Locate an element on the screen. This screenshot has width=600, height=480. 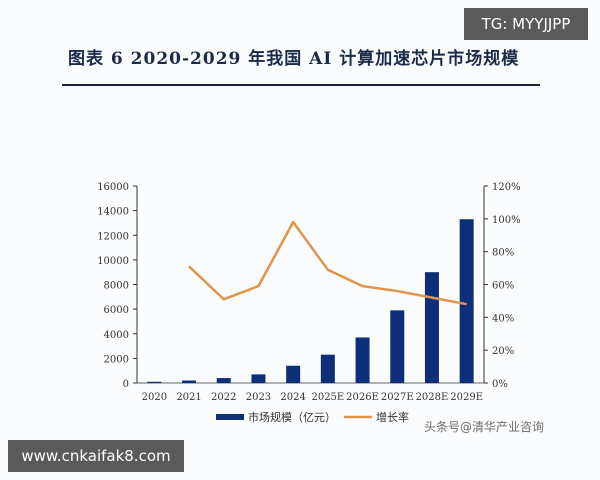
x-tick-label: 2024 is located at coordinates (292, 397).